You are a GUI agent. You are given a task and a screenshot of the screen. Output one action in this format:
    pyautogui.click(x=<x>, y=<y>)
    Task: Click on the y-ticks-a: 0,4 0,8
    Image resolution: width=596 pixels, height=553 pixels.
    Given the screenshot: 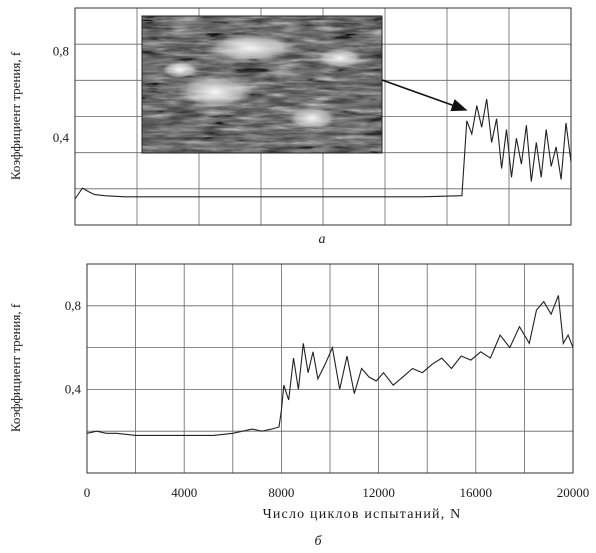 What is the action you would take?
    pyautogui.click(x=61, y=94)
    